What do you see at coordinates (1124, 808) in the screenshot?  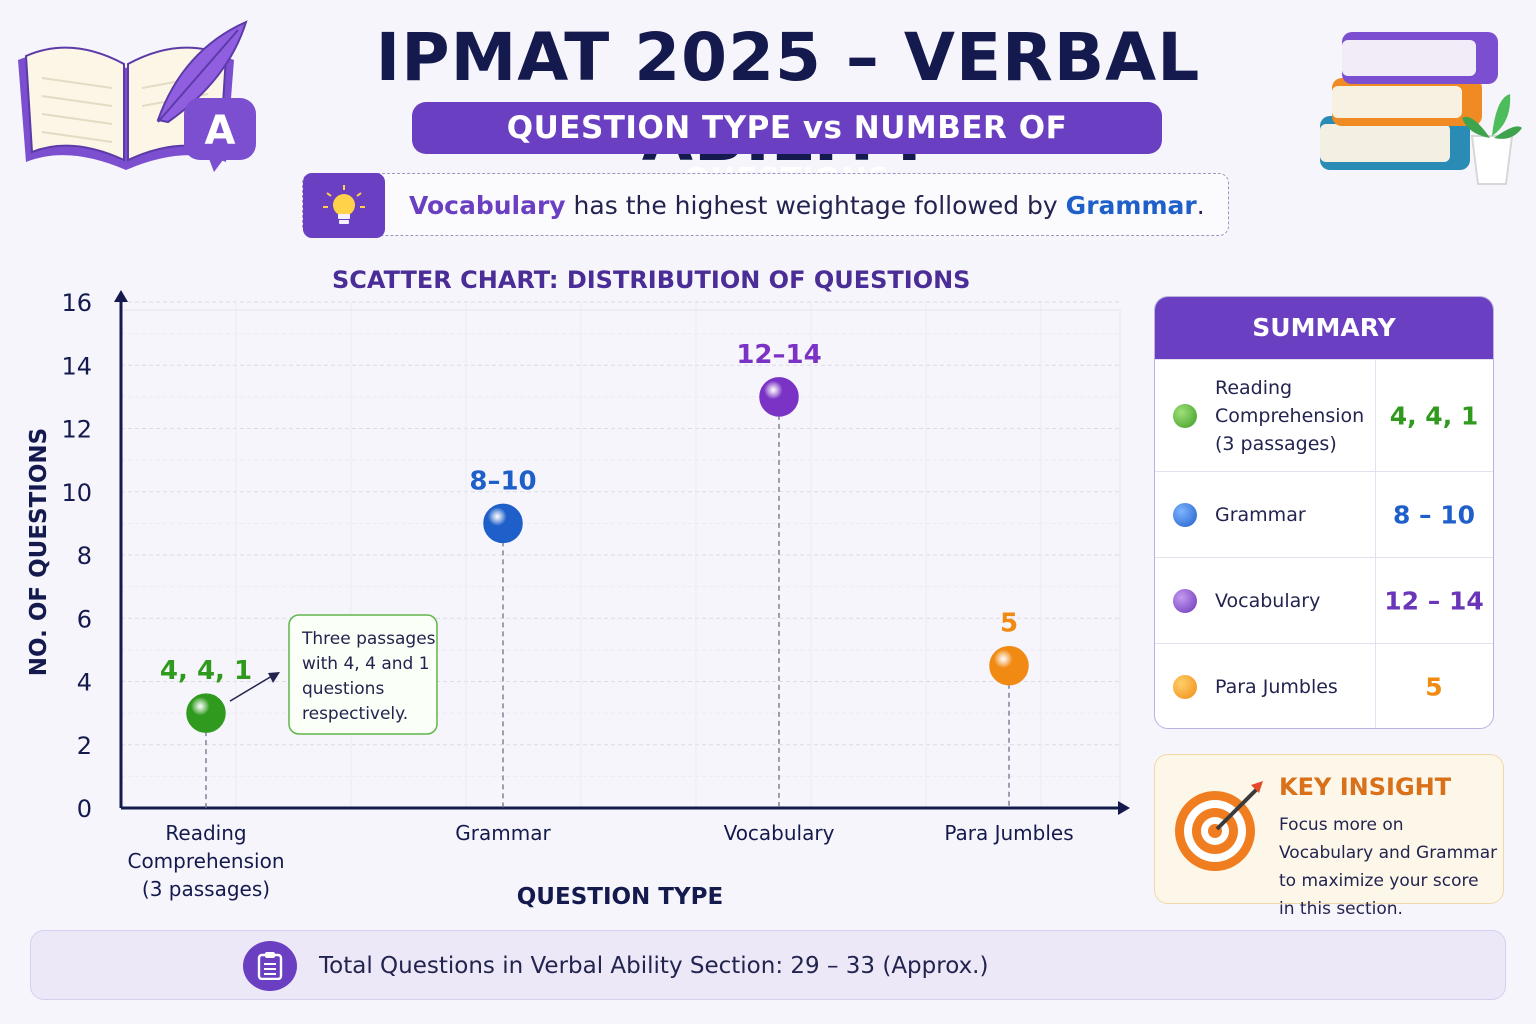 I see `x-axis-arrow` at bounding box center [1124, 808].